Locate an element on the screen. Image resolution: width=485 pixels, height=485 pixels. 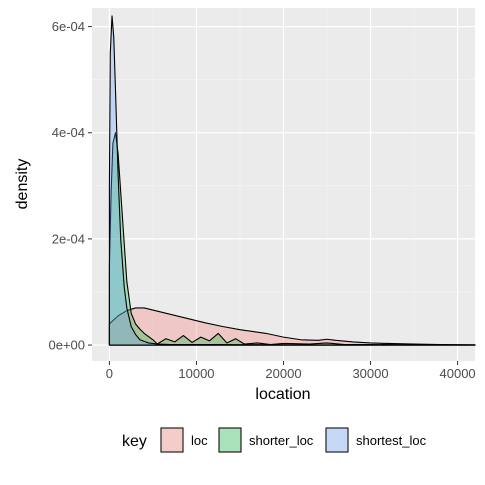
y-axis-title: density is located at coordinates (22, 184).